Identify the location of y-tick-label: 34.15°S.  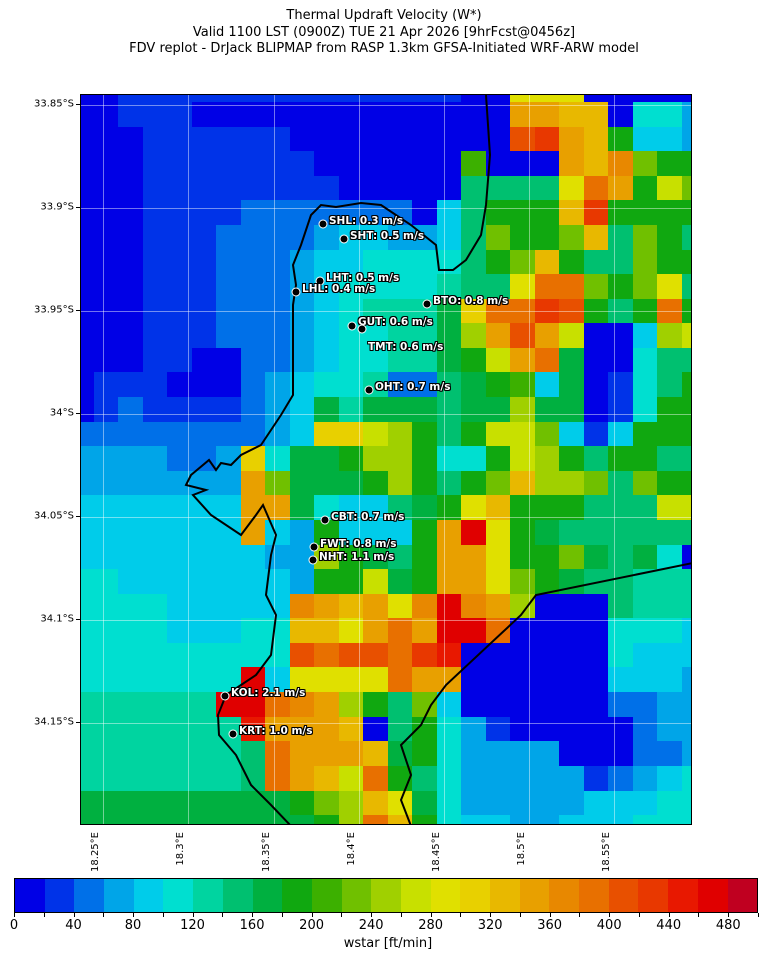
(54, 722).